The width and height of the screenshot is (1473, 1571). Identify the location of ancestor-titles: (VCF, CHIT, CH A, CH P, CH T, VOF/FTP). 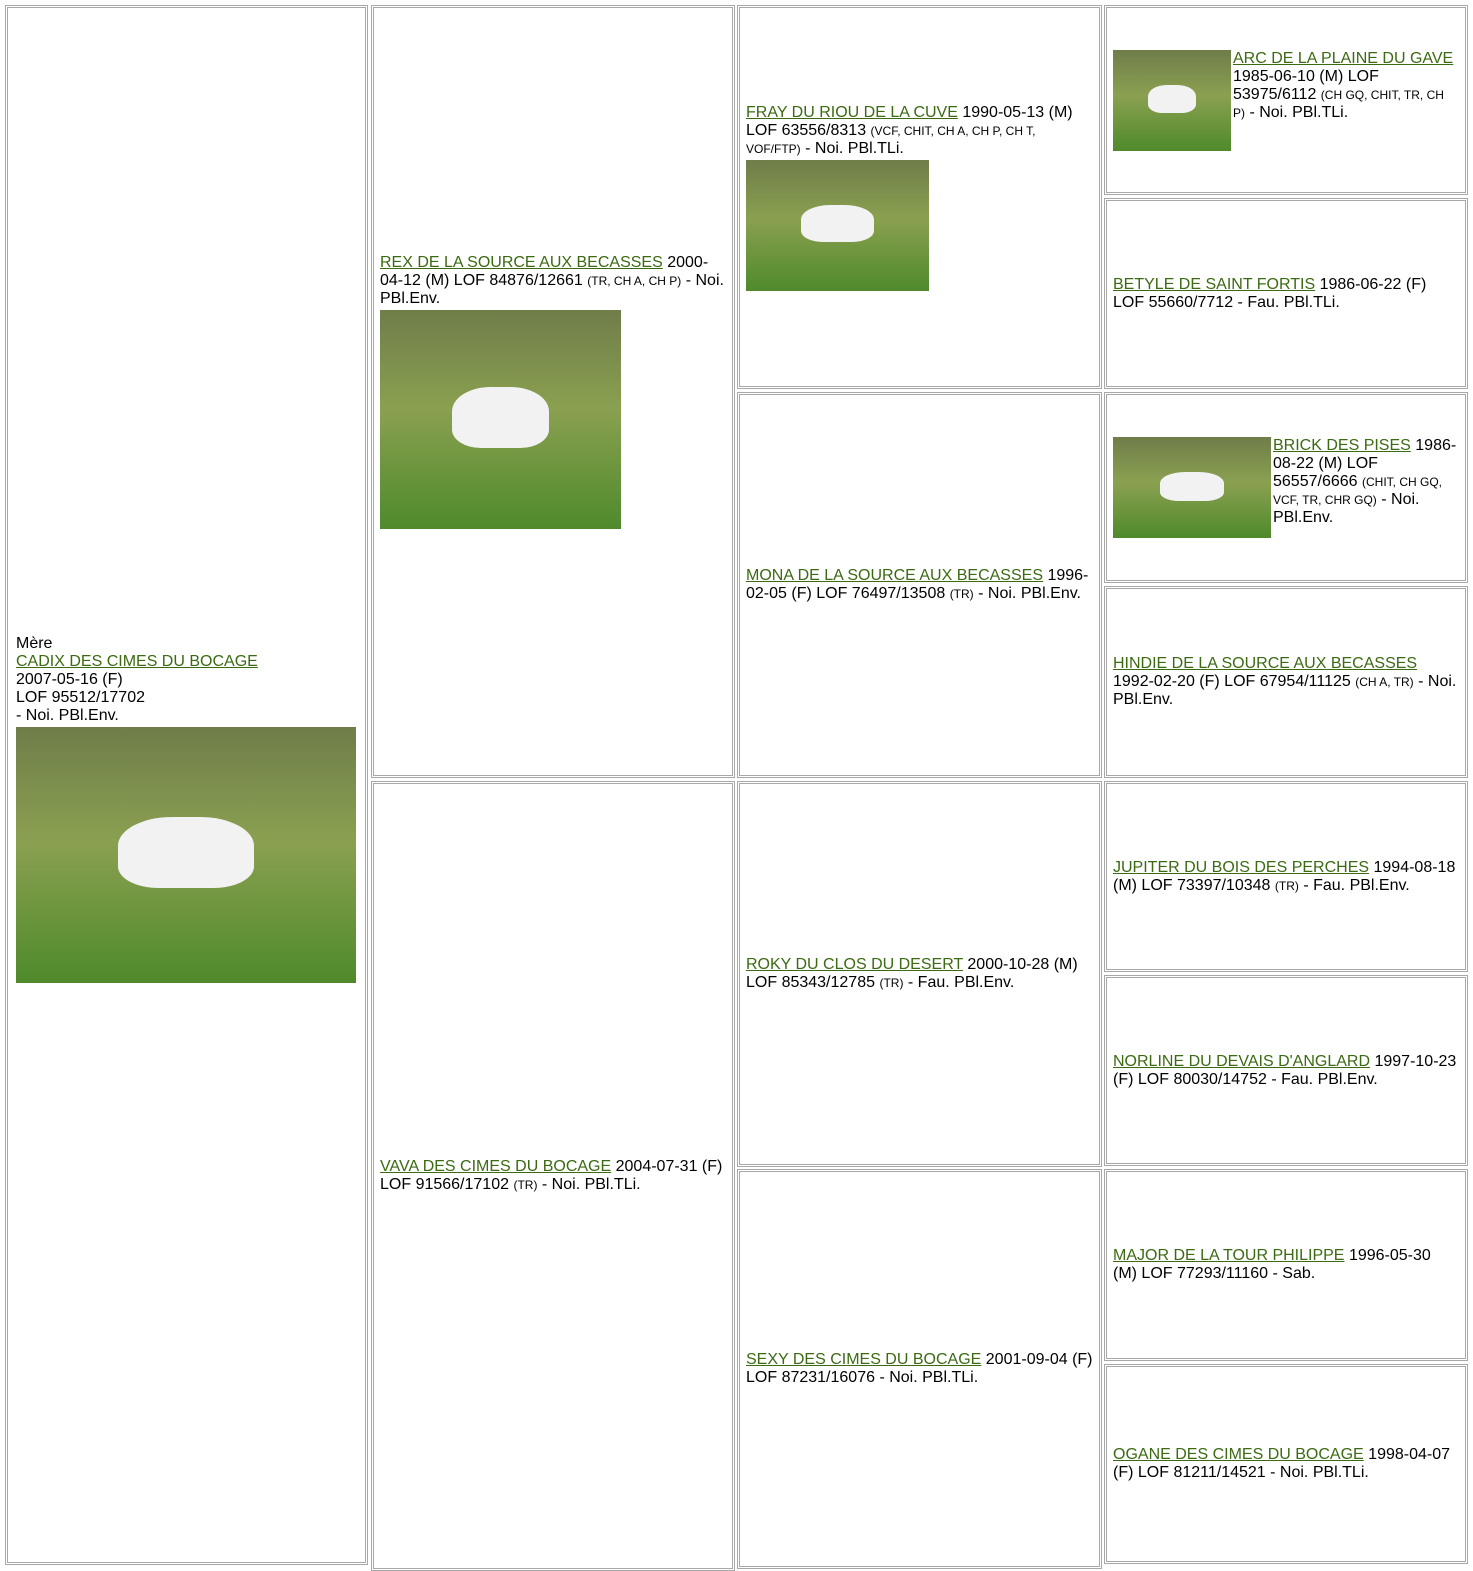
(891, 139).